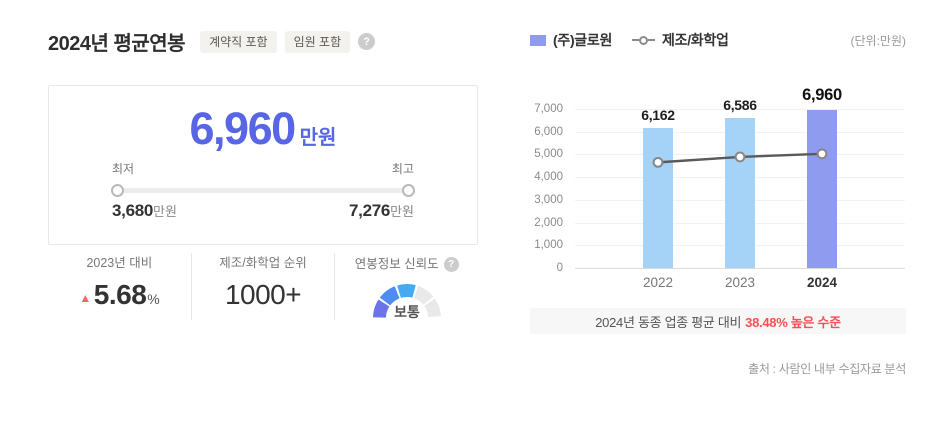  I want to click on x-axis-label: 2022, so click(658, 282).